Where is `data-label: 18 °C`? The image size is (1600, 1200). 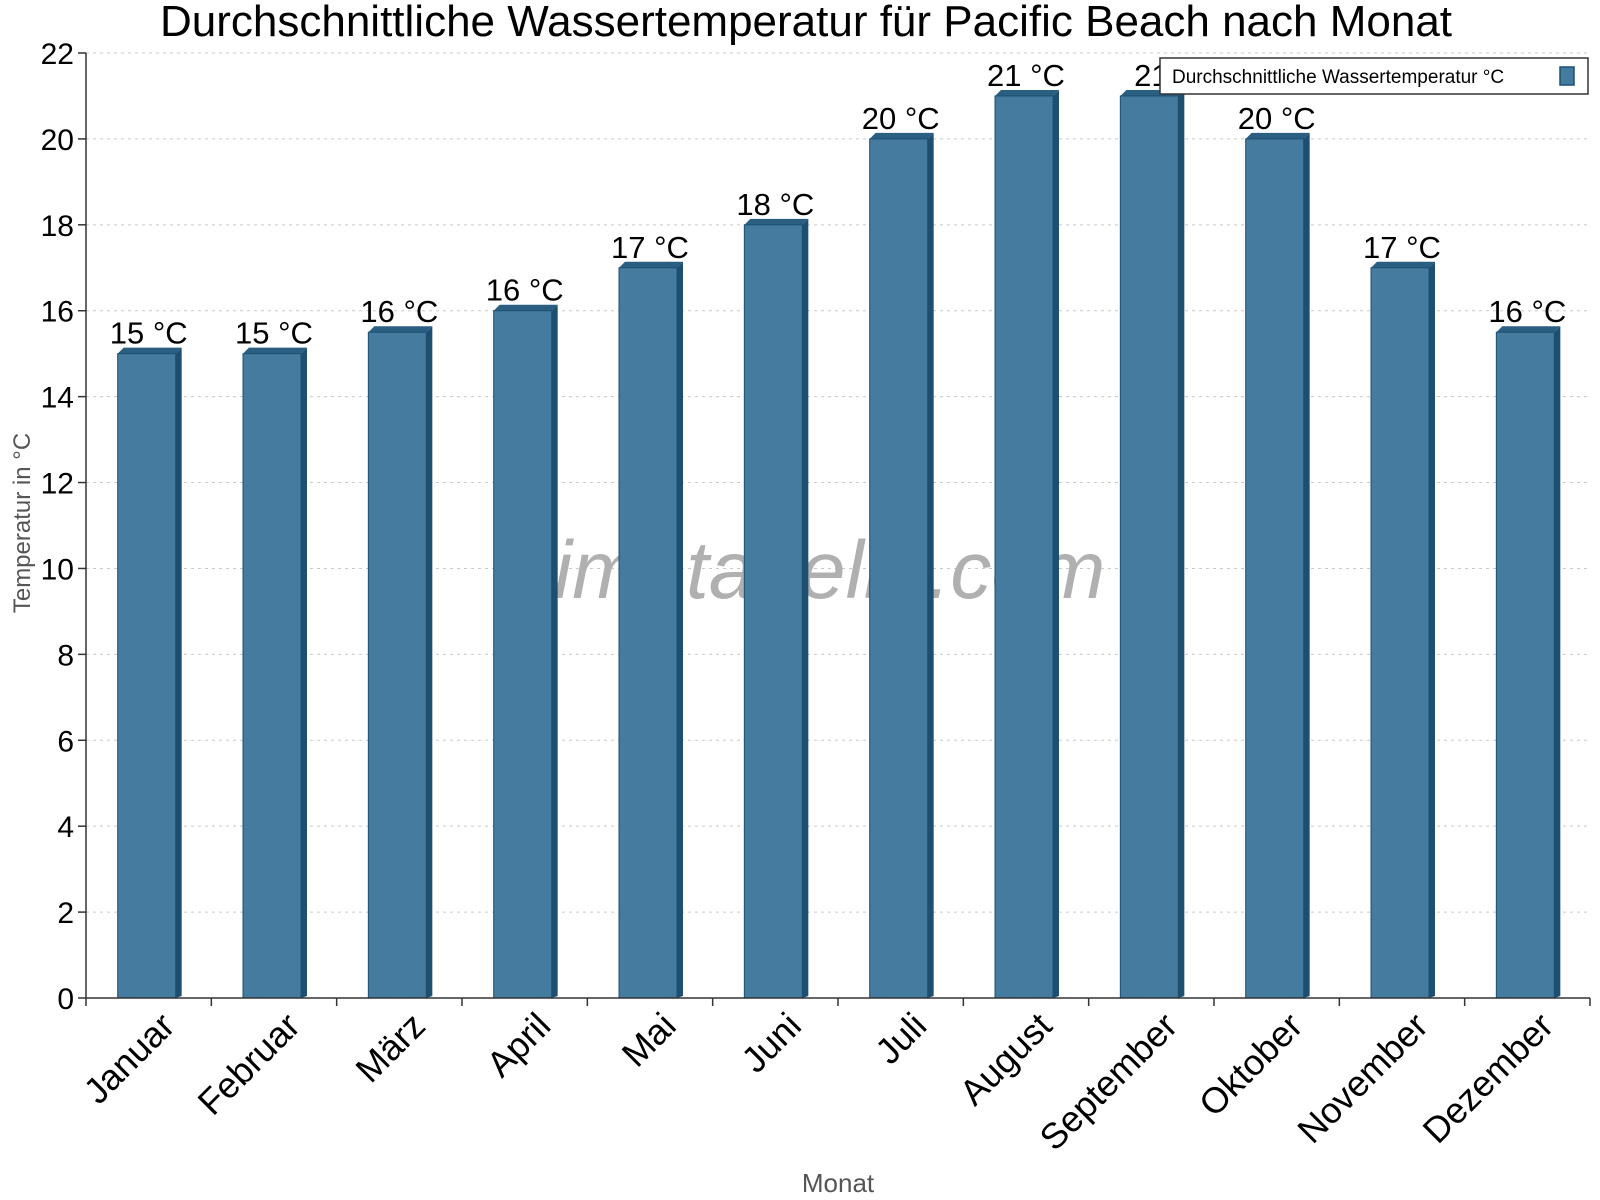
data-label: 18 °C is located at coordinates (775, 204).